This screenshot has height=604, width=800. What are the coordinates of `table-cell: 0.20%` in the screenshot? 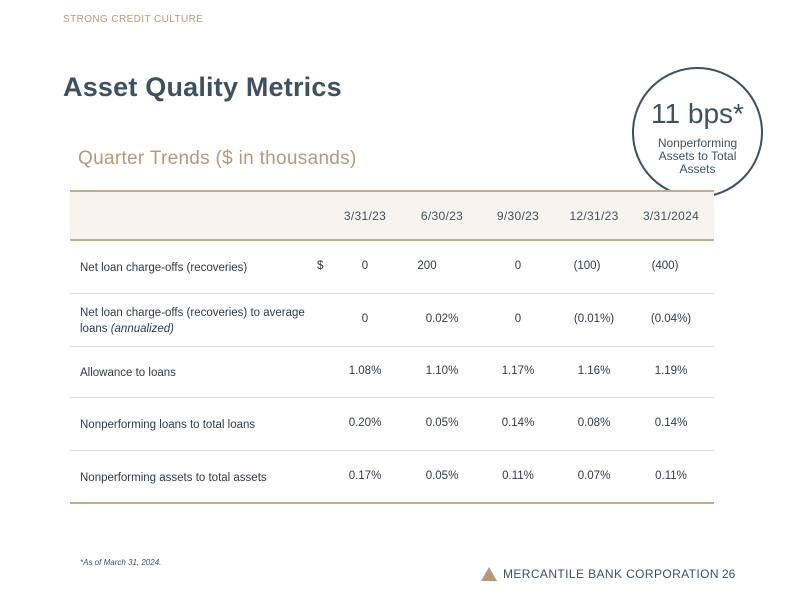 It's located at (365, 423).